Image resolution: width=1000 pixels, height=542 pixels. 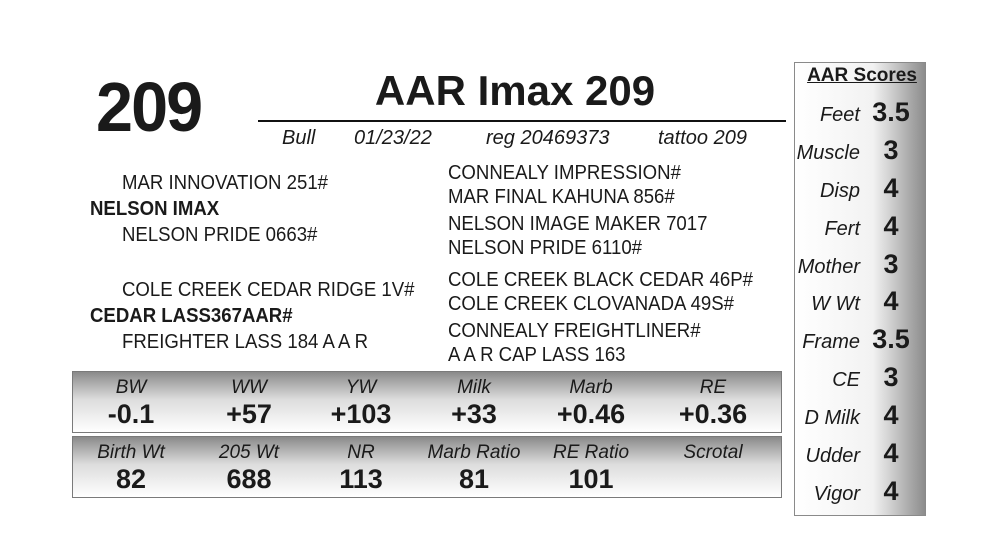 I want to click on perf-nr: NR 113, so click(x=361, y=468).